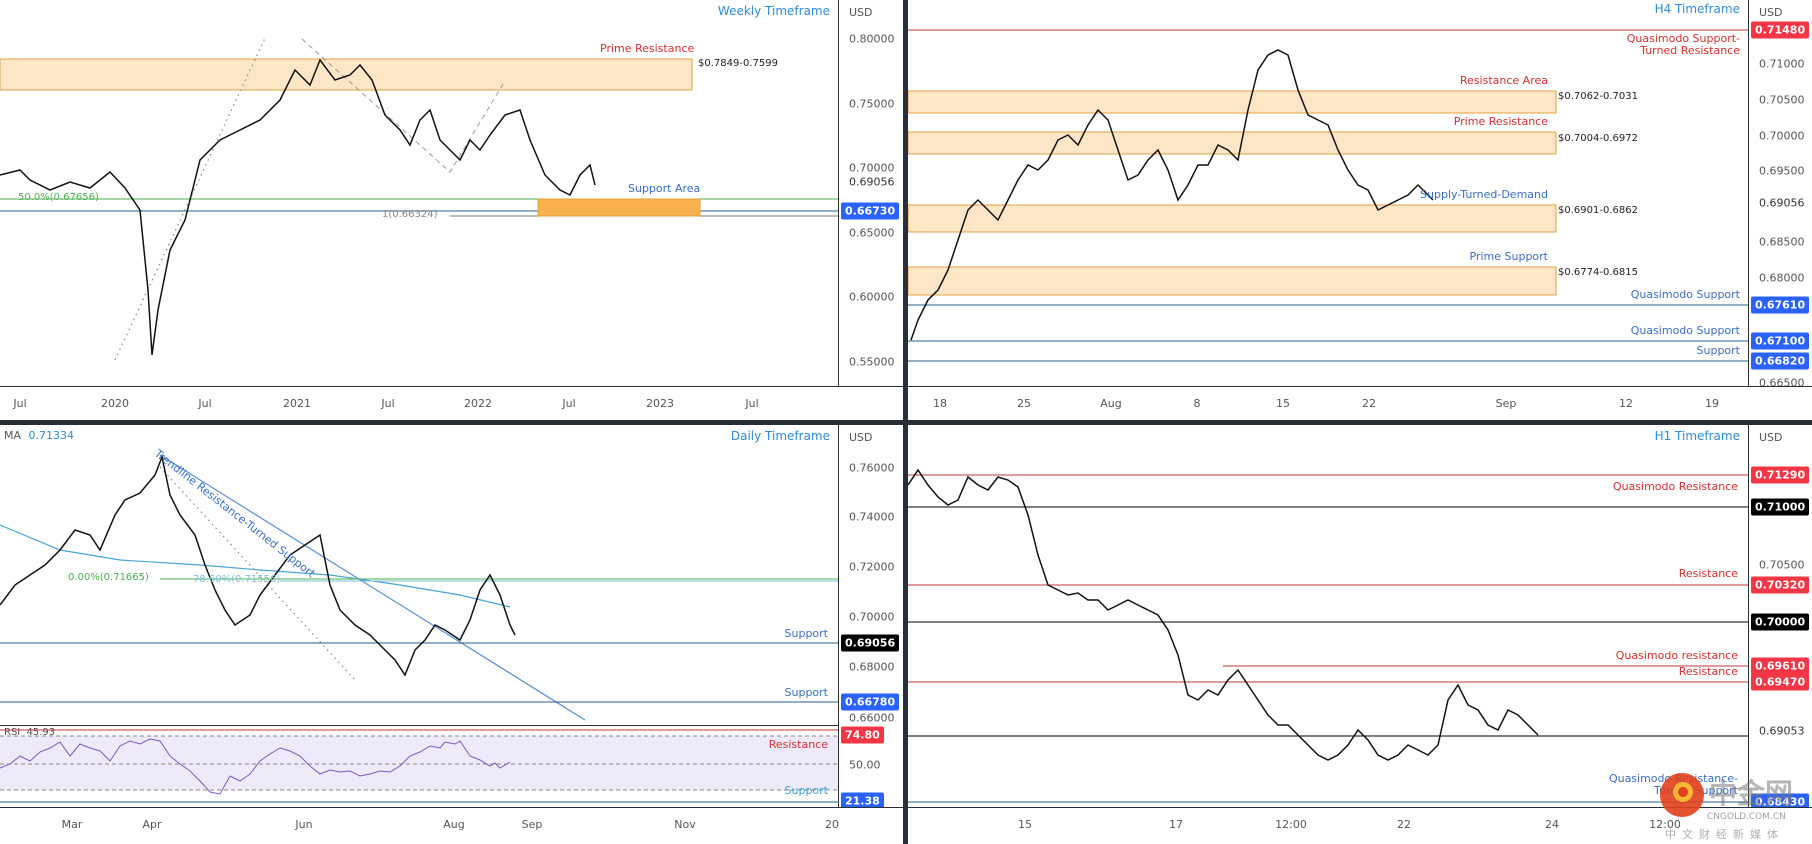  I want to click on h4-y-tick: 0.71000, so click(1782, 64).